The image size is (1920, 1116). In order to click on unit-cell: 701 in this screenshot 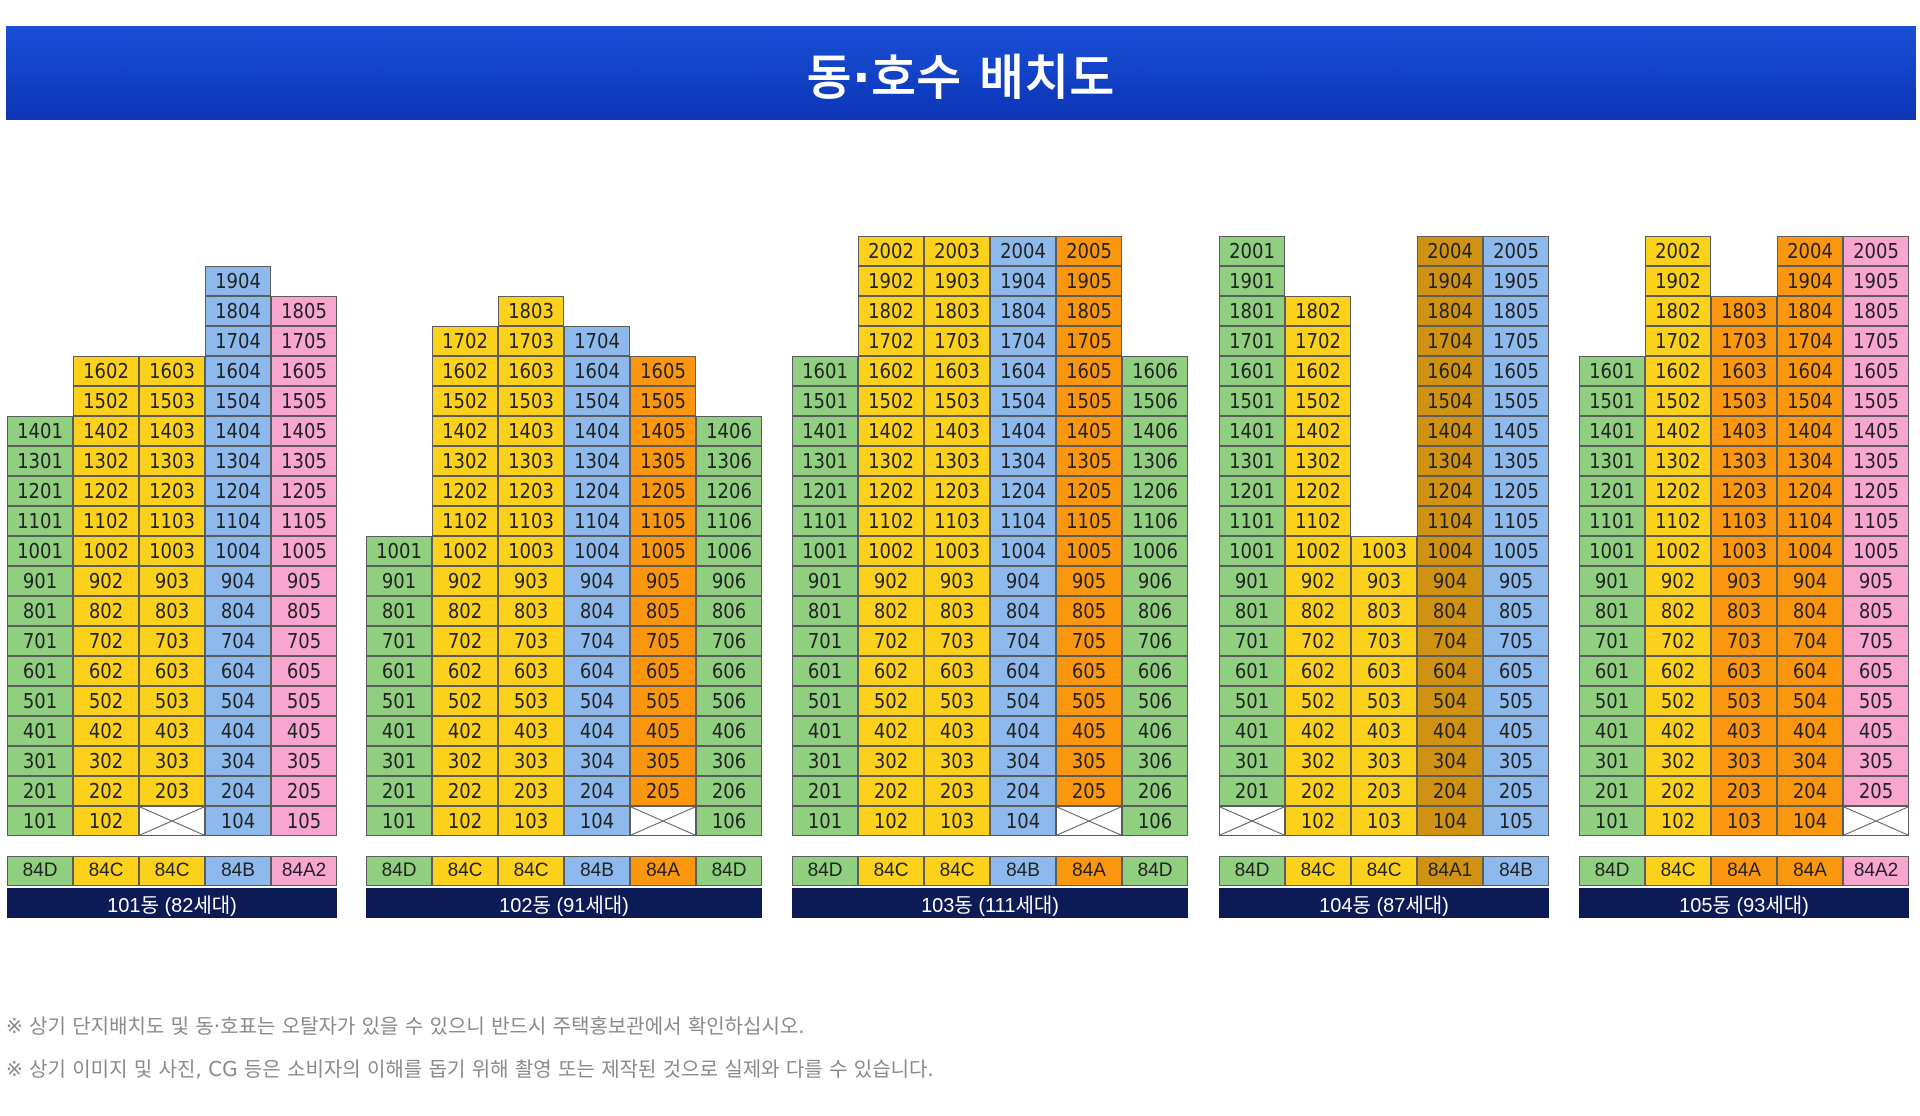, I will do `click(825, 641)`.